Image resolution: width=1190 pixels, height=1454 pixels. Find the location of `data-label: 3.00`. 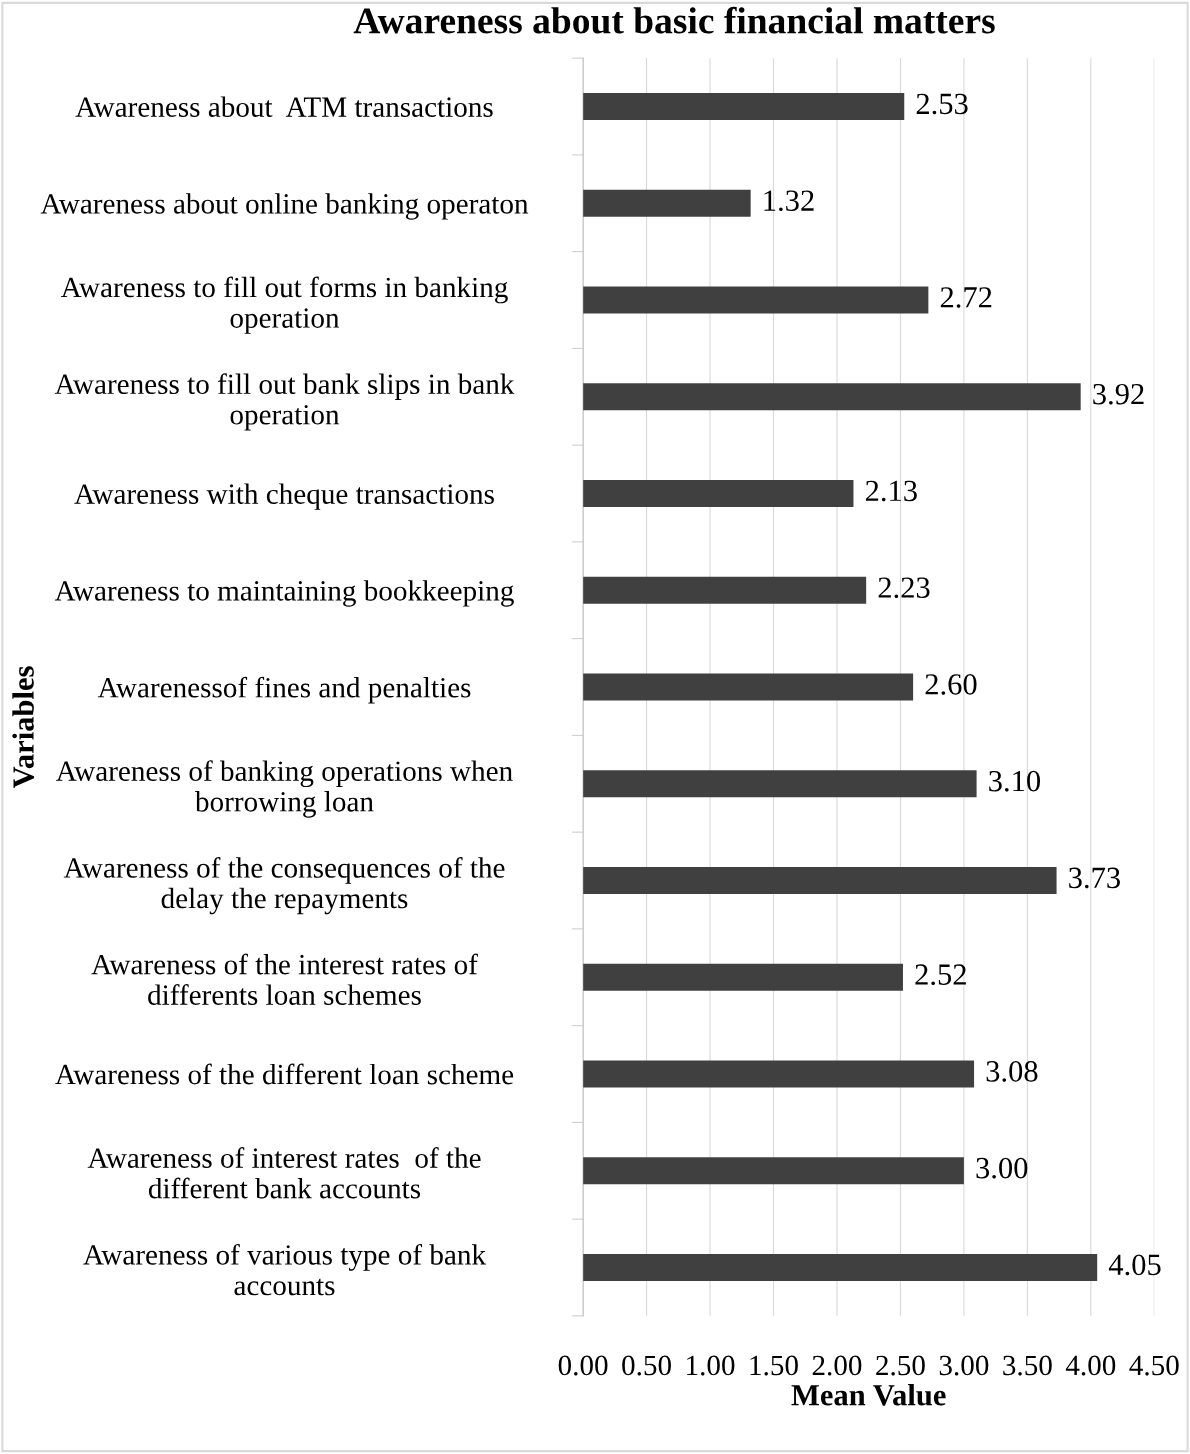

data-label: 3.00 is located at coordinates (1002, 1168).